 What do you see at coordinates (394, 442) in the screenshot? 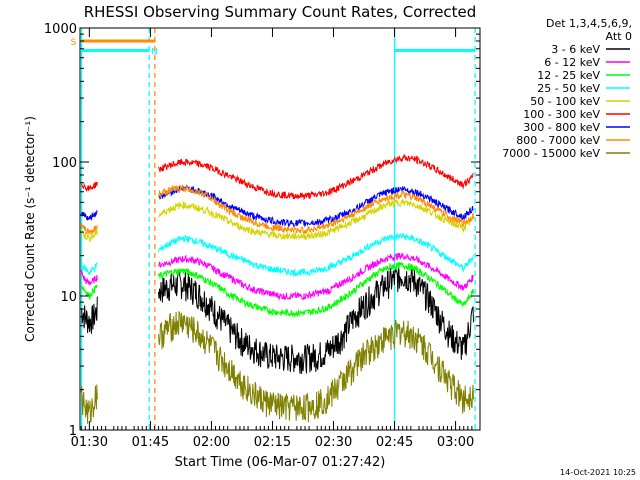
I see `x-tick-label-5: 02:45` at bounding box center [394, 442].